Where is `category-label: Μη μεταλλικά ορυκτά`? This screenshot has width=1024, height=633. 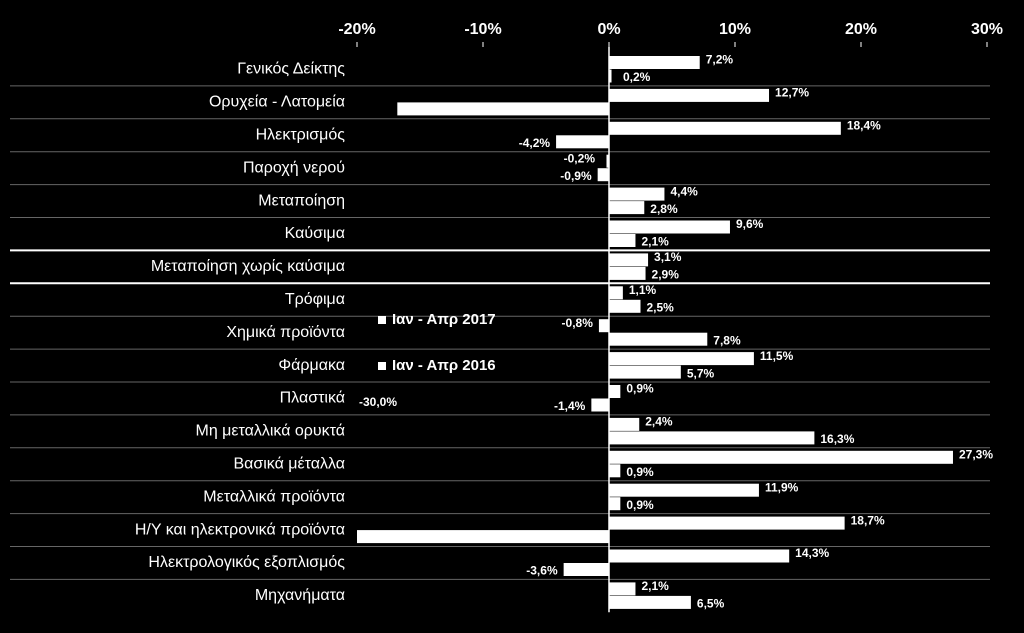 category-label: Μη μεταλλικά ορυκτά is located at coordinates (270, 431).